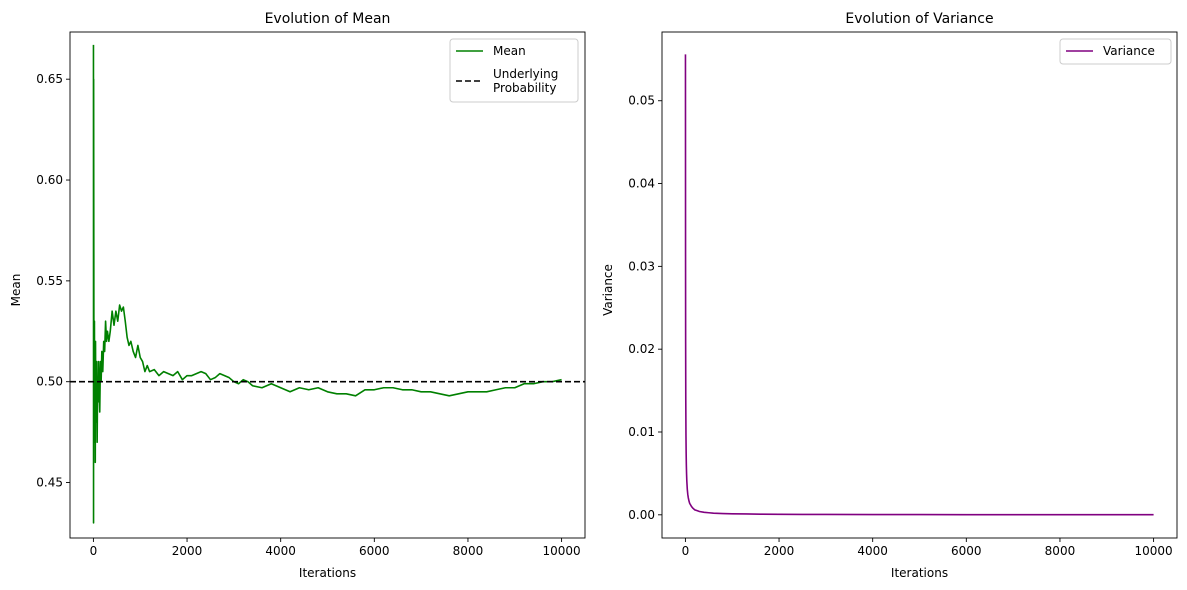  I want to click on legend-label: Underlying, so click(525, 74).